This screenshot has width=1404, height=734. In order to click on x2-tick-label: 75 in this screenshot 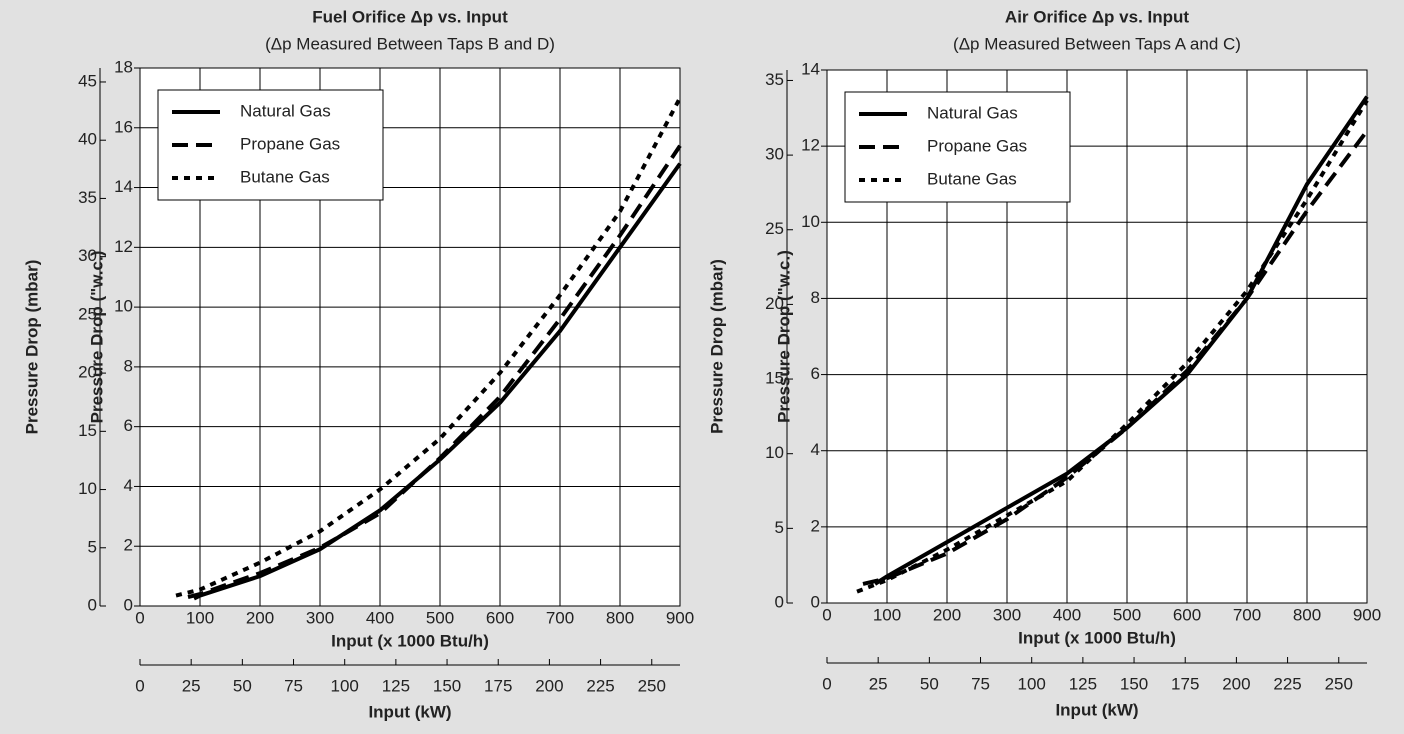, I will do `click(293, 685)`.